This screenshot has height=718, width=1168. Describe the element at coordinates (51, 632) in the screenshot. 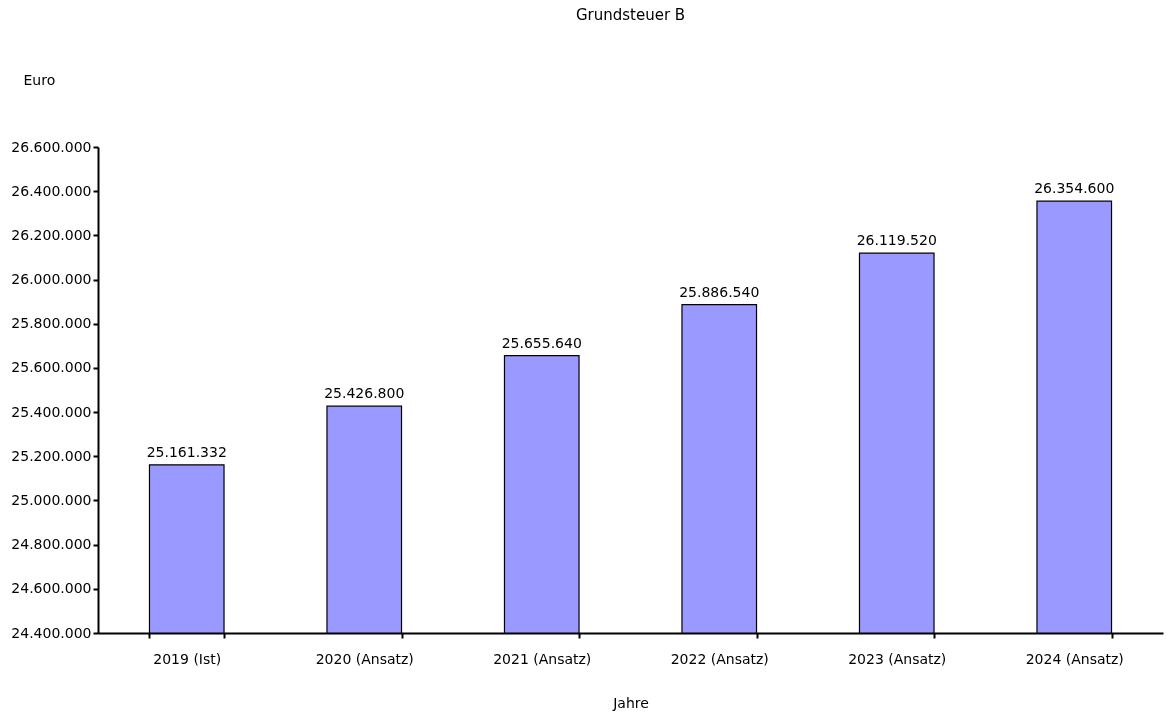

I see `y-tick-label: 24.400.000` at that location.